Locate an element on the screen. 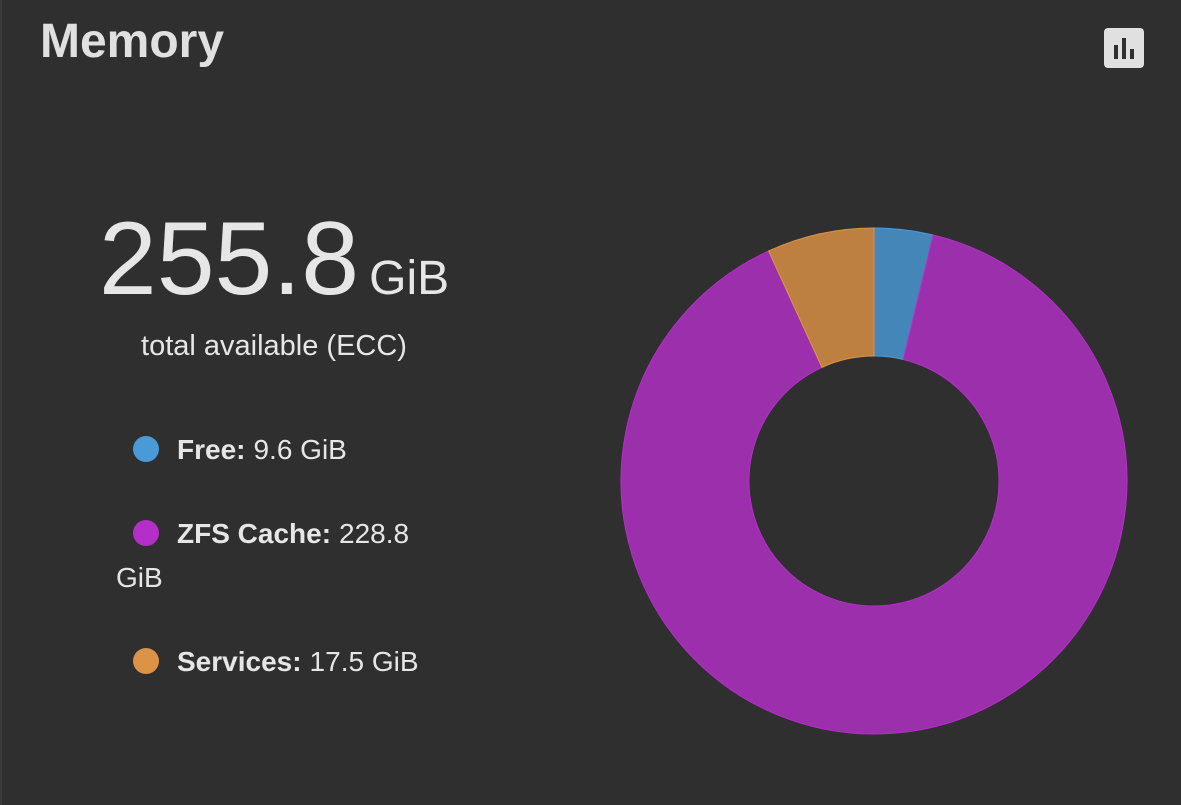  legend-item: Services: 17.5 GiB is located at coordinates (286, 662).